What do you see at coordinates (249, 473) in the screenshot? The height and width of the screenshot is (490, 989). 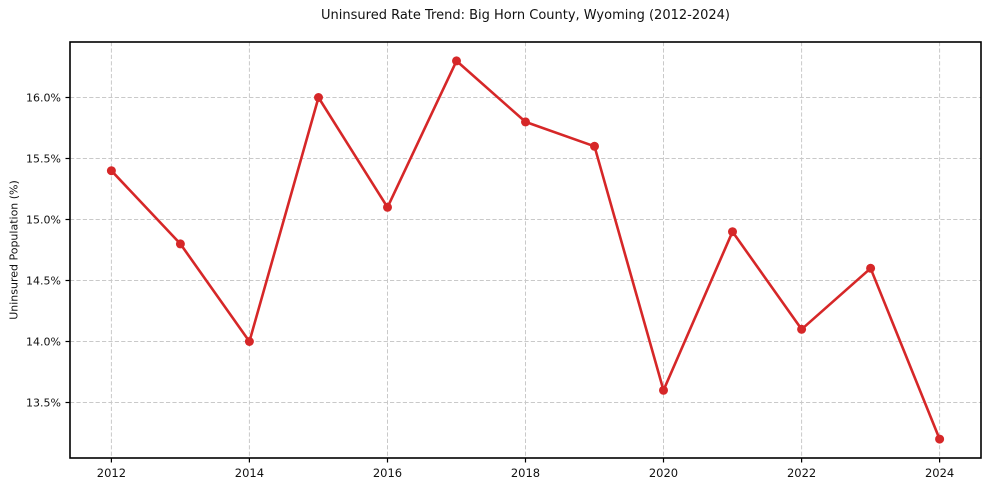 I see `x-tick-label: 2014` at bounding box center [249, 473].